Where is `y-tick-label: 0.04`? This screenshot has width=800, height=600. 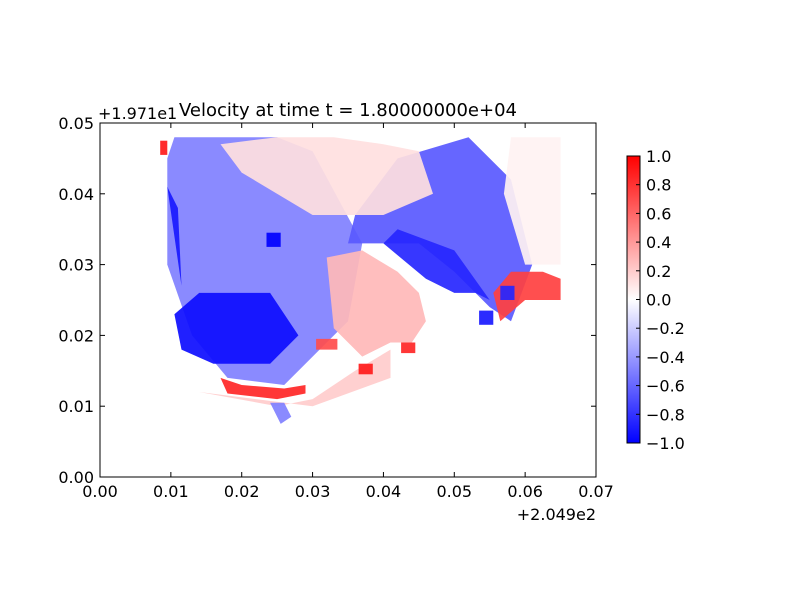 y-tick-label: 0.04 is located at coordinates (76, 194).